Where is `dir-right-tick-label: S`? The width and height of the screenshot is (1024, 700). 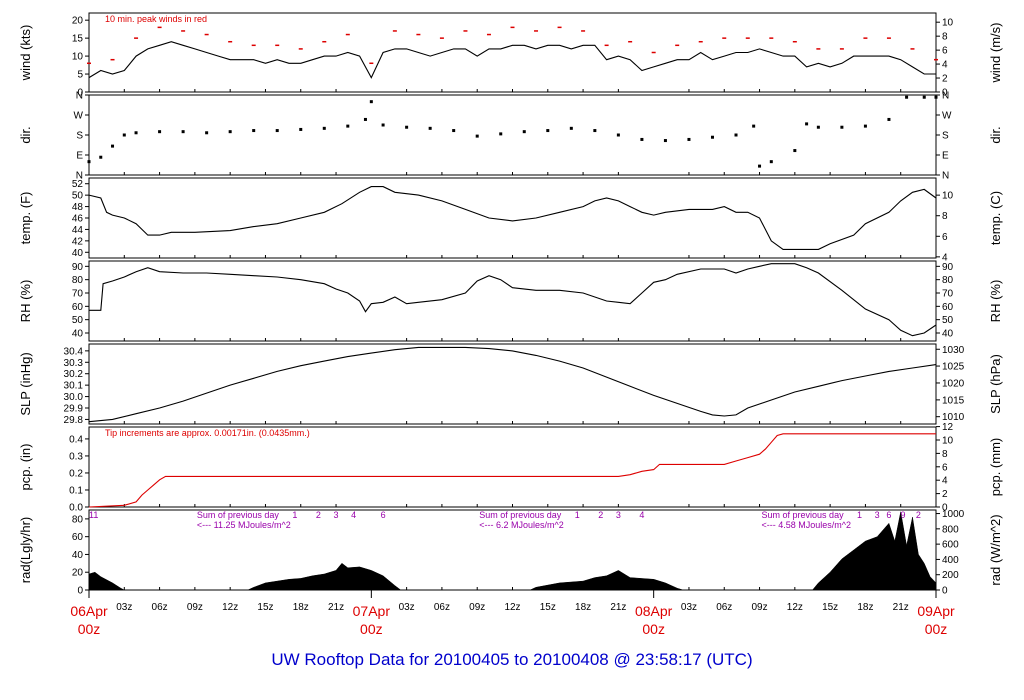
dir-right-tick-label: S is located at coordinates (945, 136).